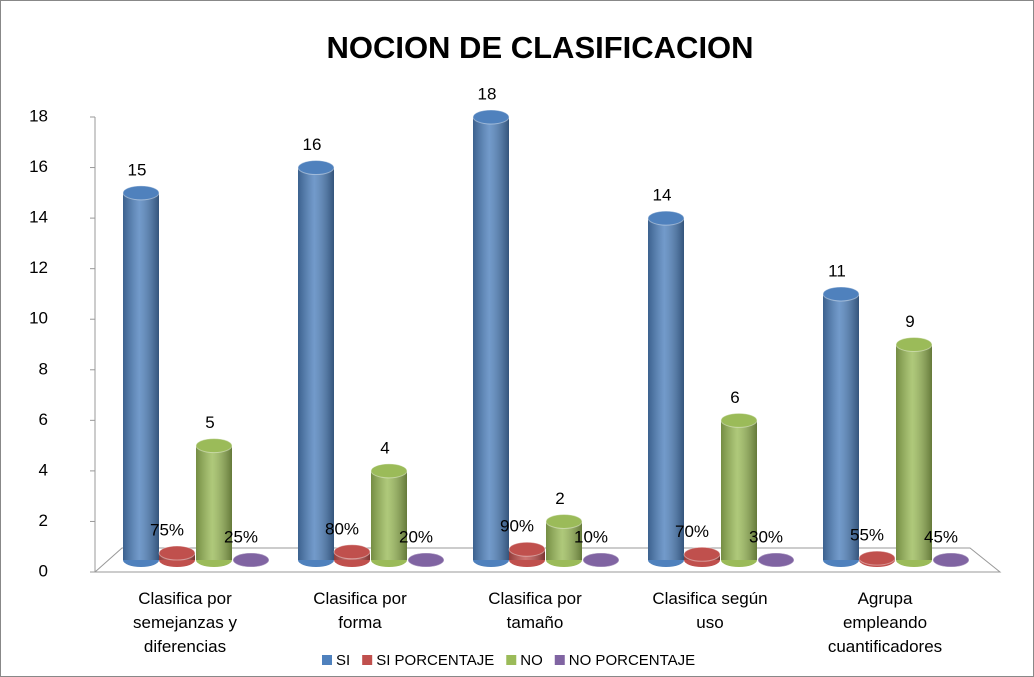  What do you see at coordinates (535, 610) in the screenshot?
I see `x-tick-label: Clasifica por tamaño` at bounding box center [535, 610].